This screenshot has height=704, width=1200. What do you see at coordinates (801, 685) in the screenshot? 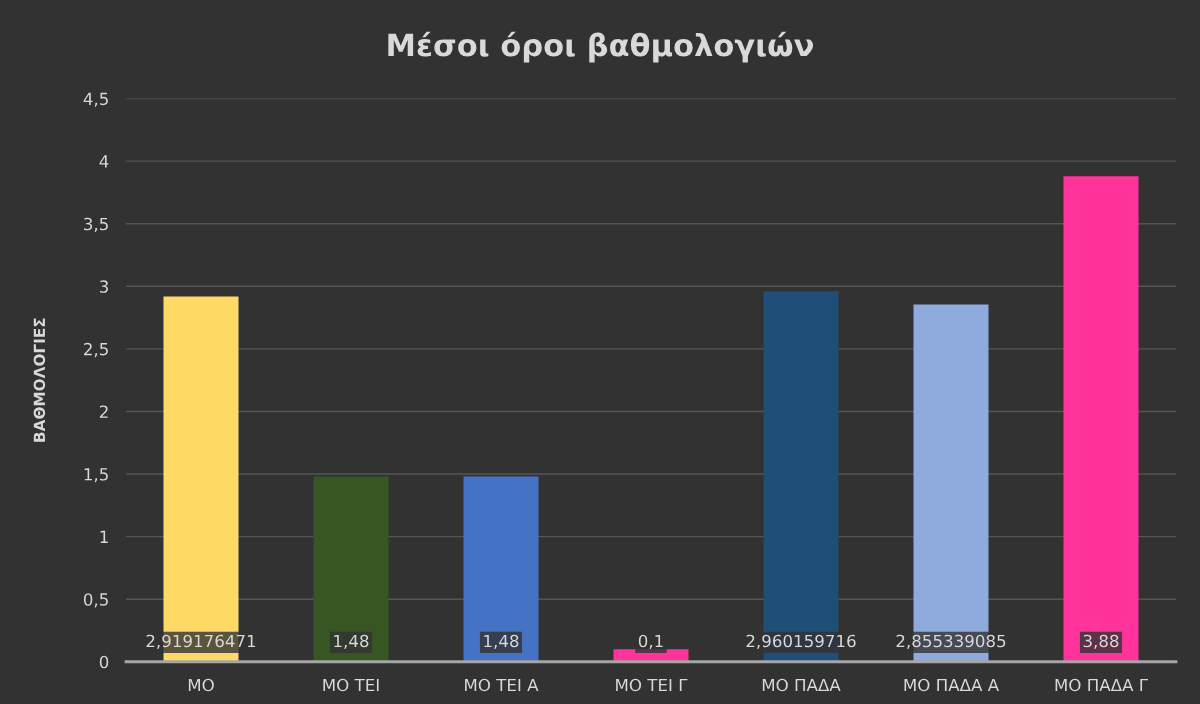
I see `x-tick-label: ΜΟ ΠΑΔΑ` at bounding box center [801, 685].